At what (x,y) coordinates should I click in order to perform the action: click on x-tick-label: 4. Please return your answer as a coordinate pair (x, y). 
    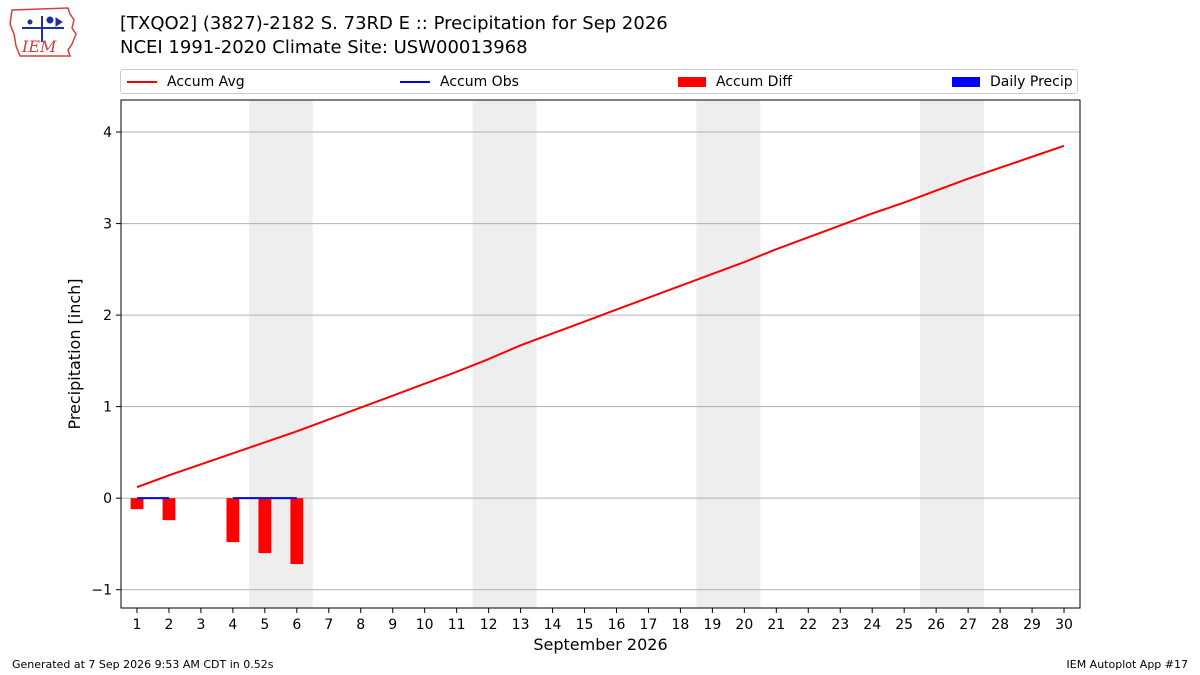
    Looking at the image, I should click on (232, 625).